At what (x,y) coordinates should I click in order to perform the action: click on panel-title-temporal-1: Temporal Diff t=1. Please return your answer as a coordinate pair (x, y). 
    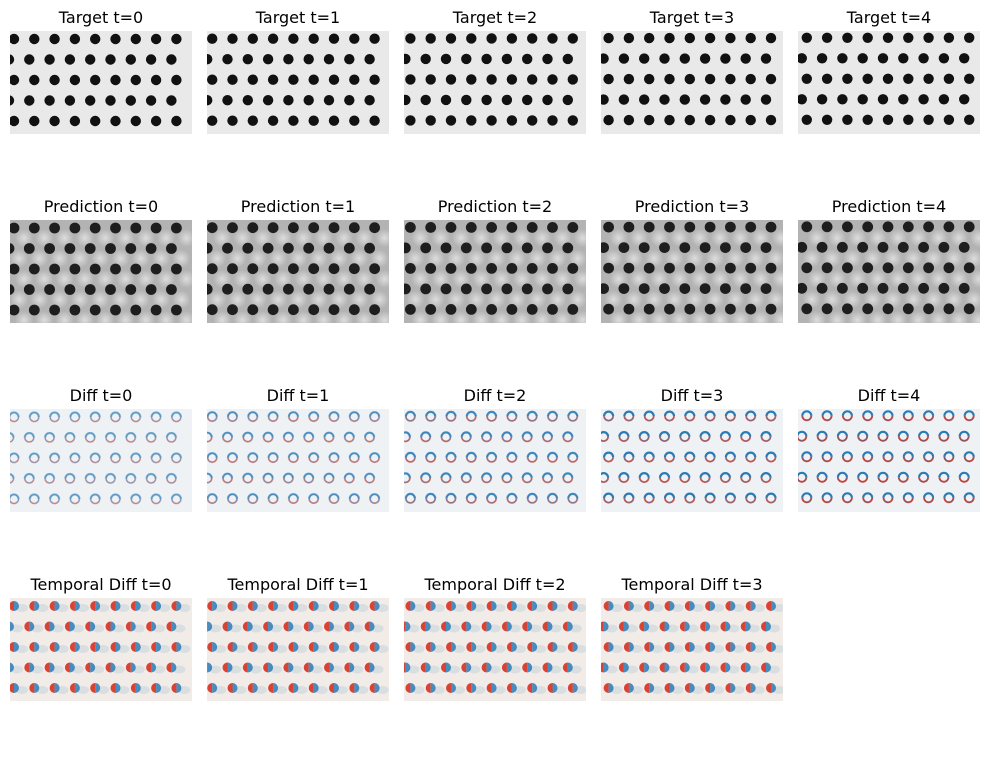
    Looking at the image, I should click on (298, 584).